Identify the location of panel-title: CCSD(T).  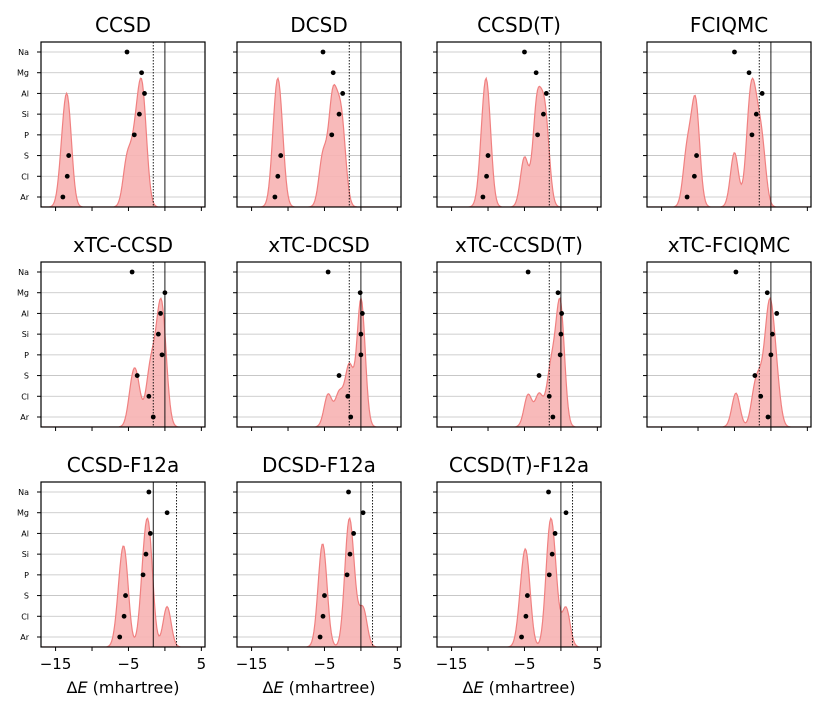
(519, 25).